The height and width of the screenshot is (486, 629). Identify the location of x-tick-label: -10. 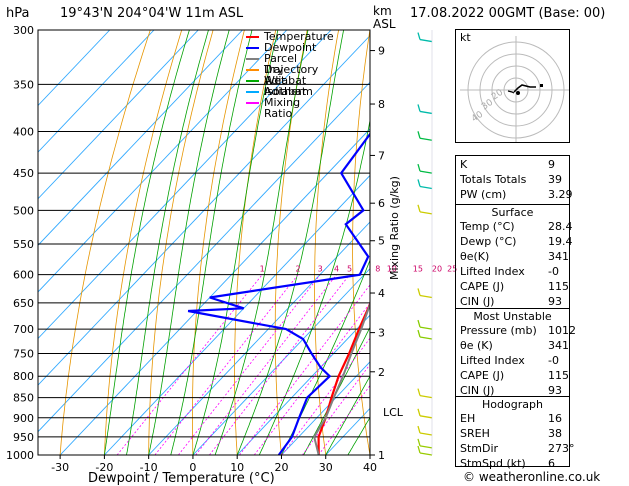
(149, 467).